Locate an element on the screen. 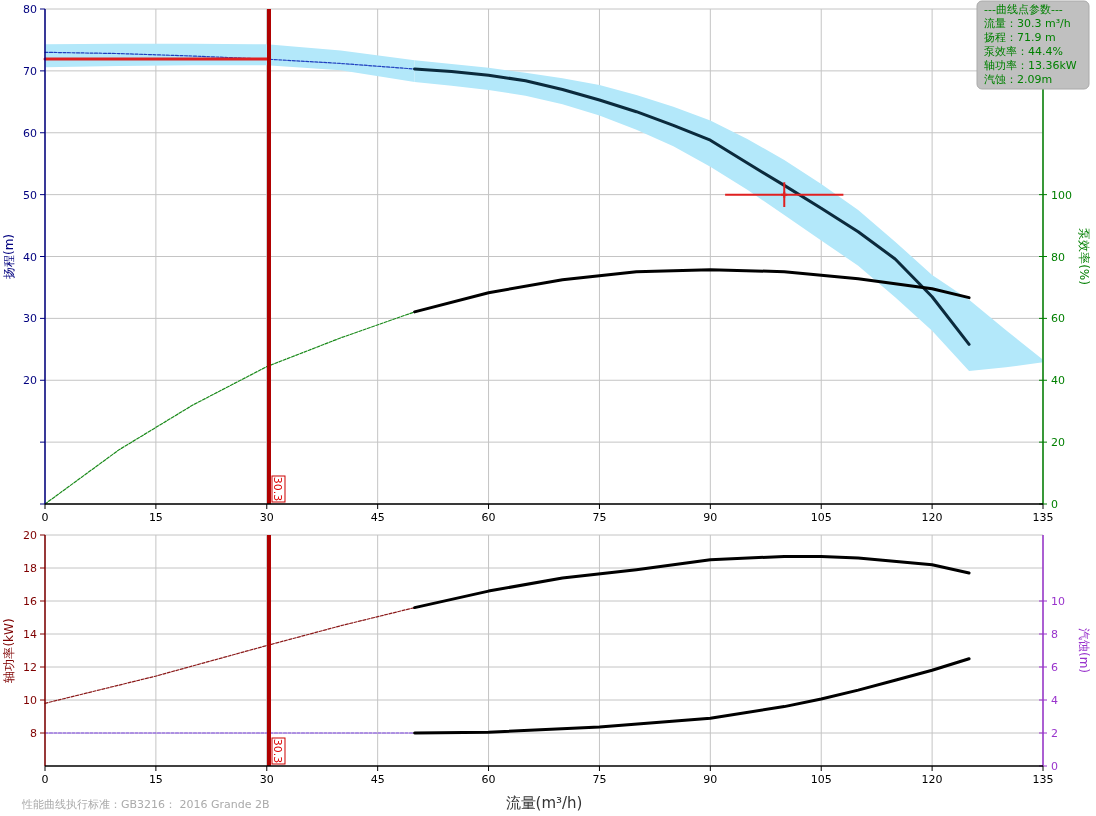 Image resolution: width=1096 pixels, height=816 pixels. annotation: 流量：30.3 m³/h is located at coordinates (1027, 23).